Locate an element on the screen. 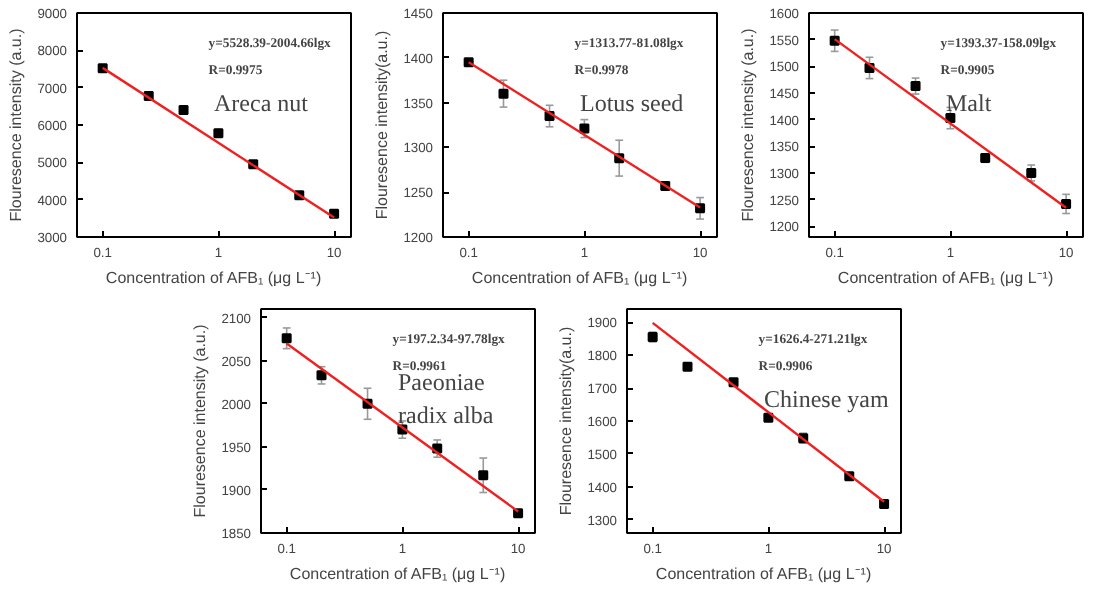 Image resolution: width=1100 pixels, height=590 pixels. annotation: Malt is located at coordinates (969, 102).